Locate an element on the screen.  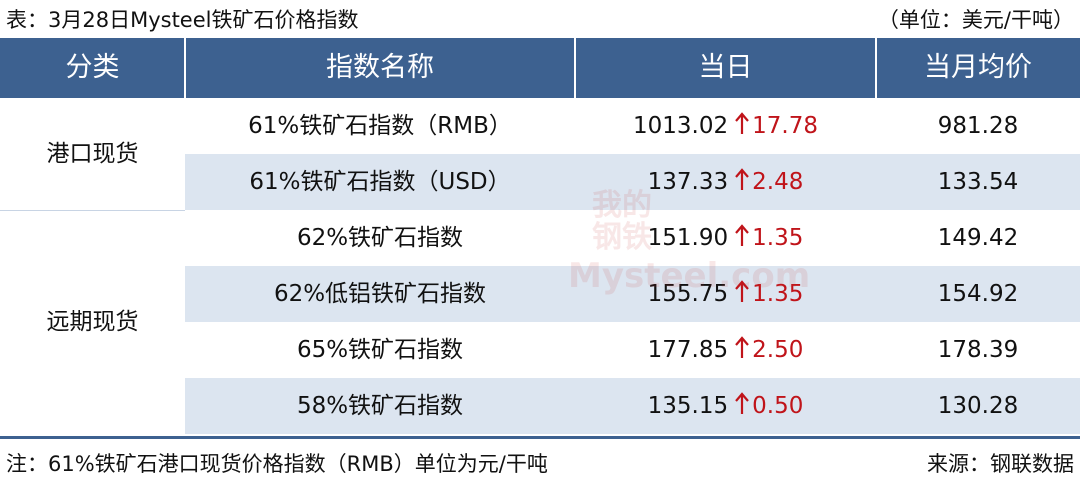
watermark: 我的 钢铁 is located at coordinates (622, 222).